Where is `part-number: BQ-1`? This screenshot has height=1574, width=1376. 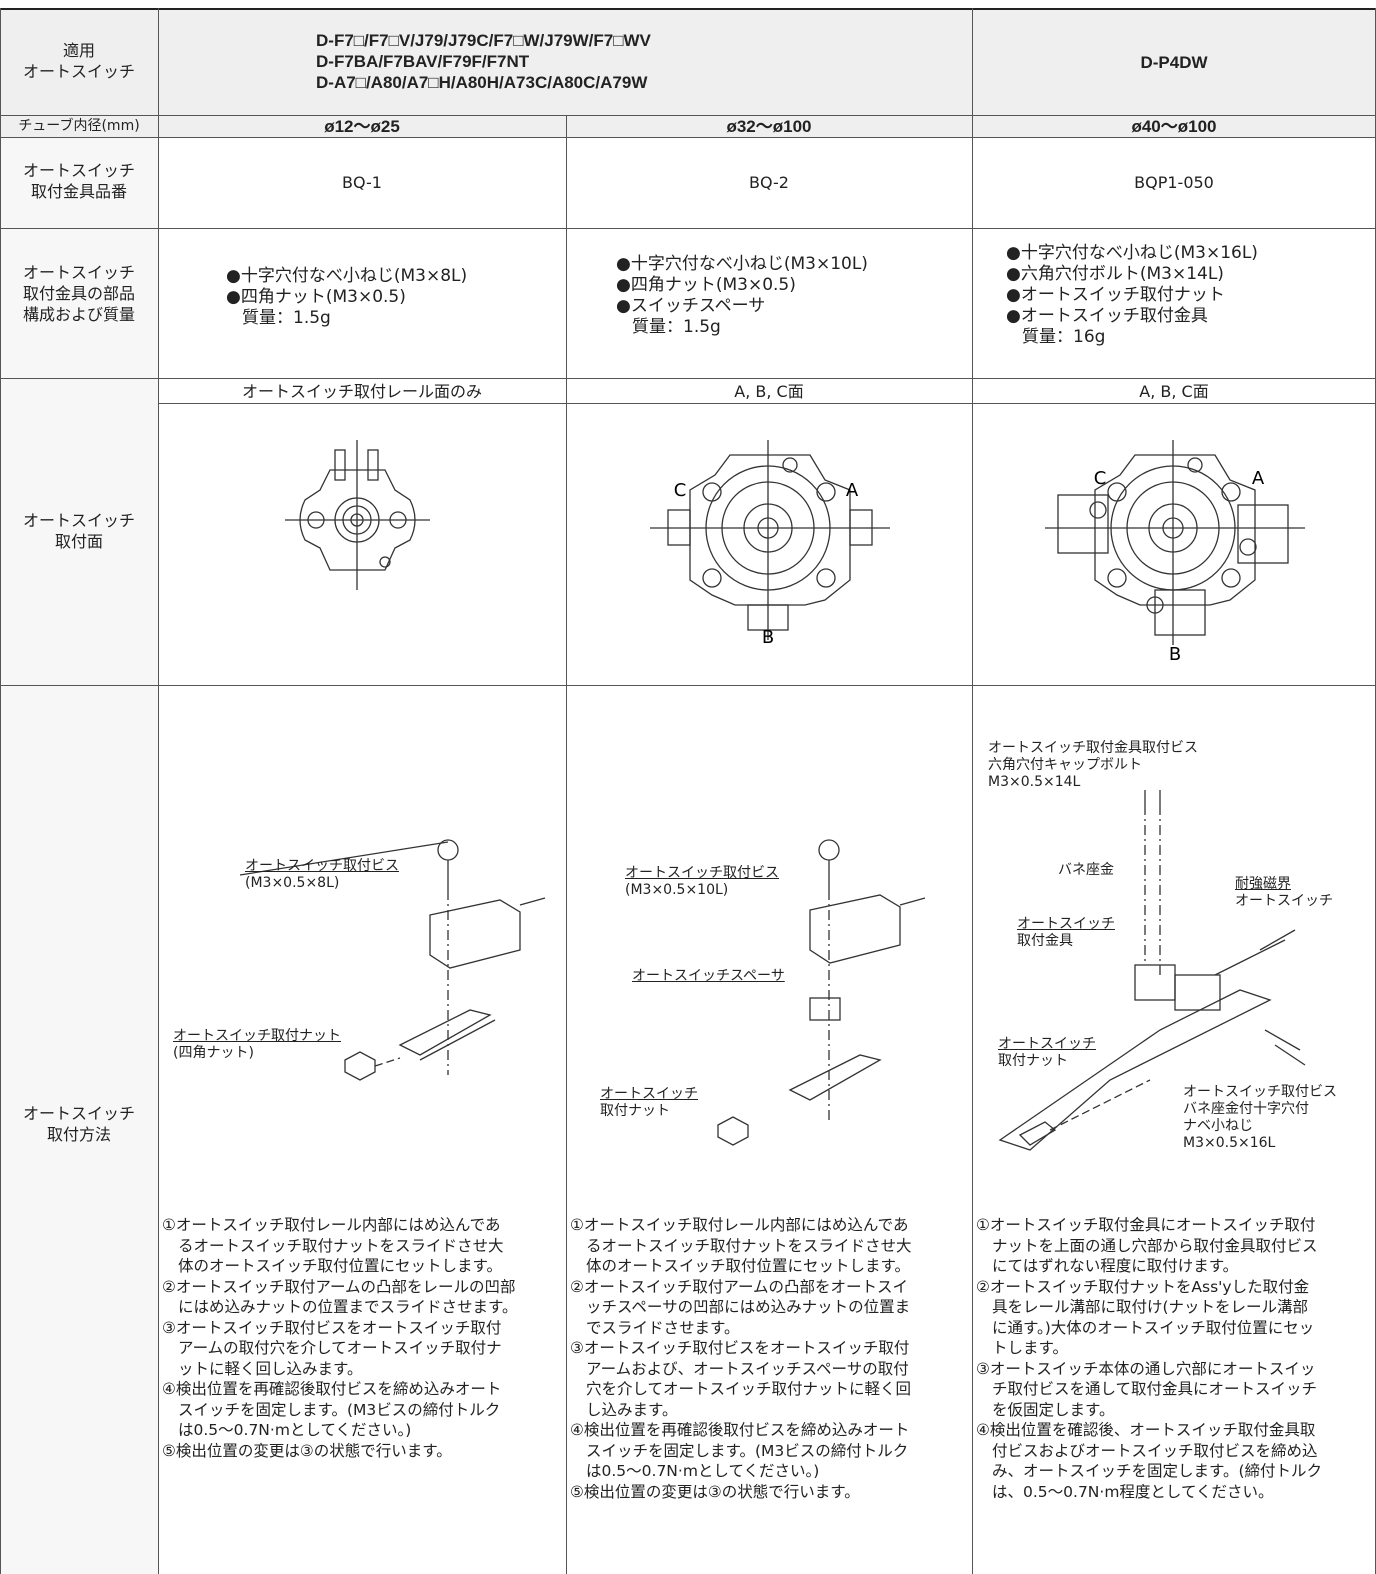
part-number: BQ-1 is located at coordinates (362, 182).